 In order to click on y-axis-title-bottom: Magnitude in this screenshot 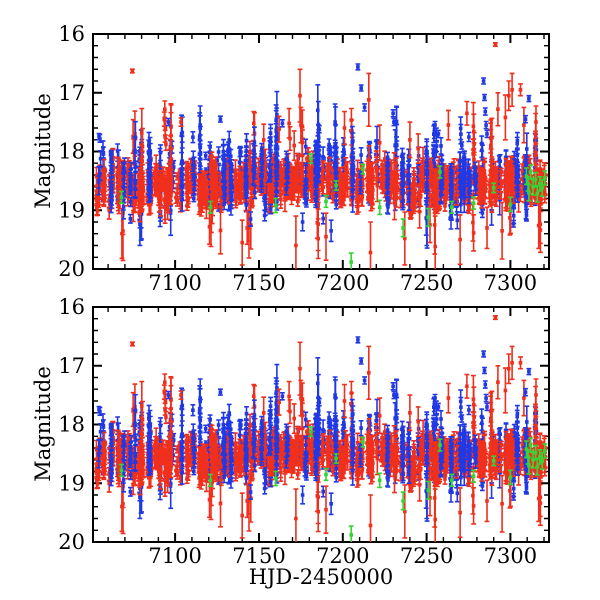, I will do `click(43, 424)`.